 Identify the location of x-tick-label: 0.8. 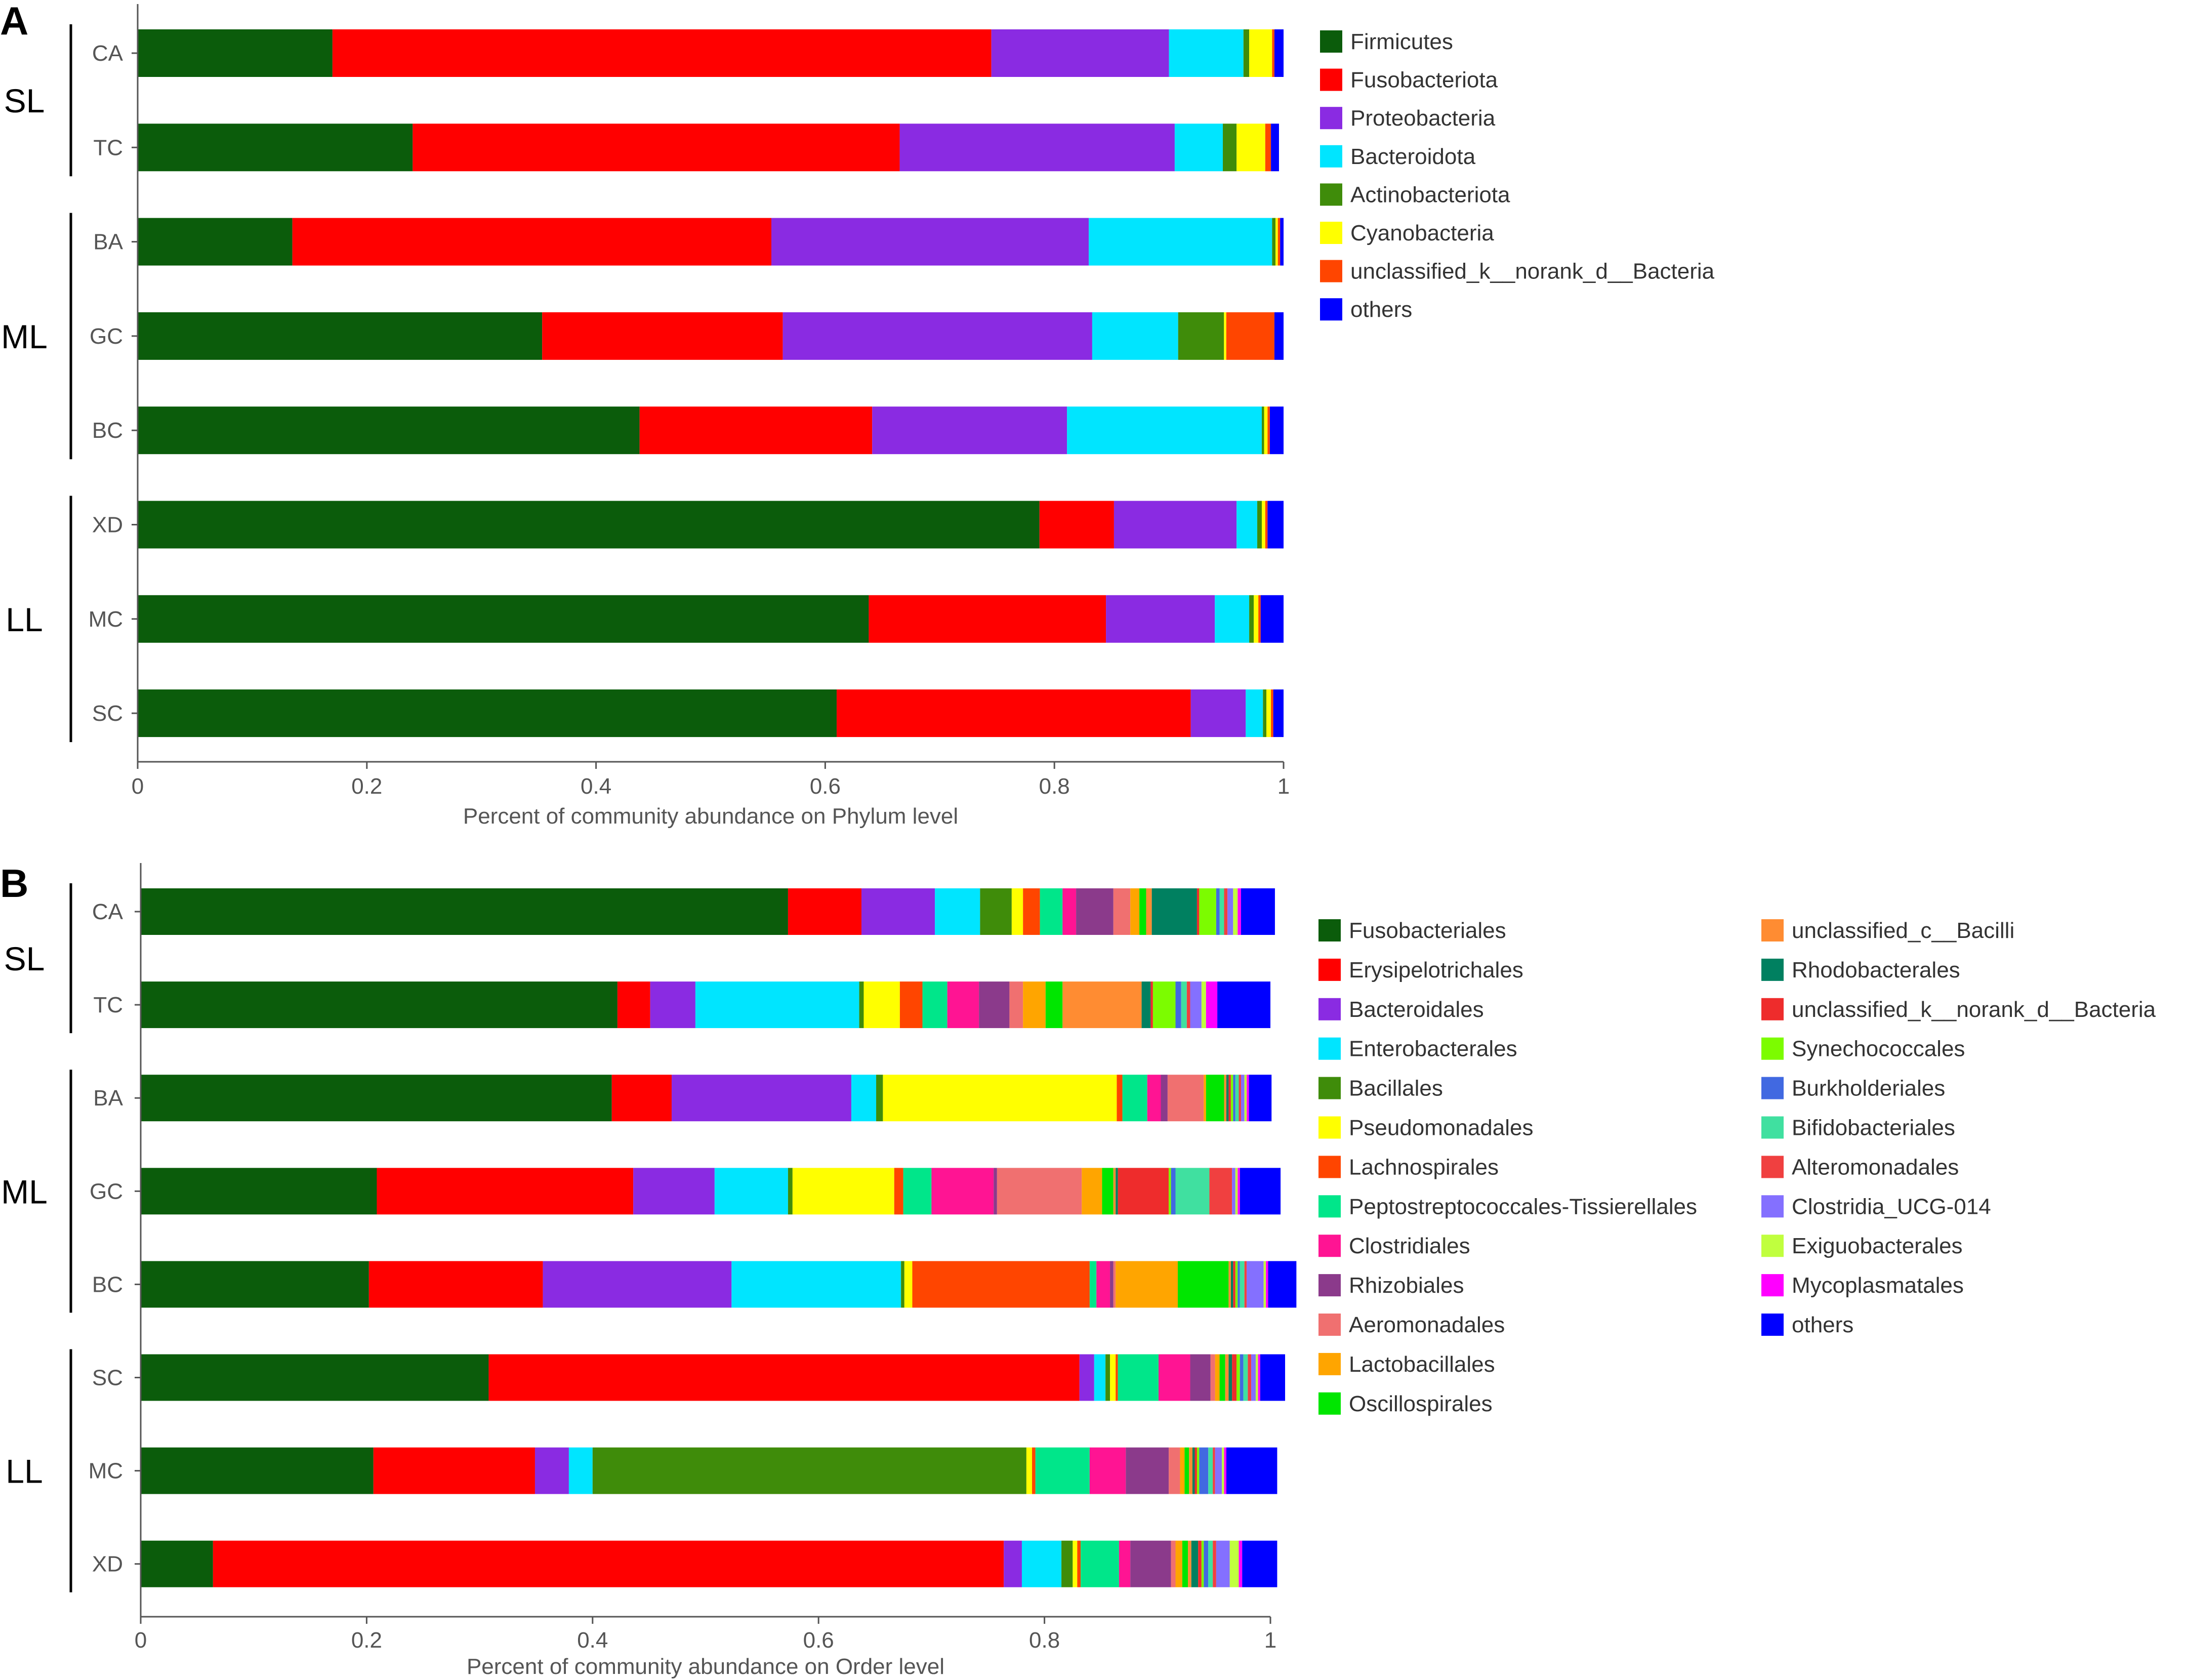
(1044, 1640).